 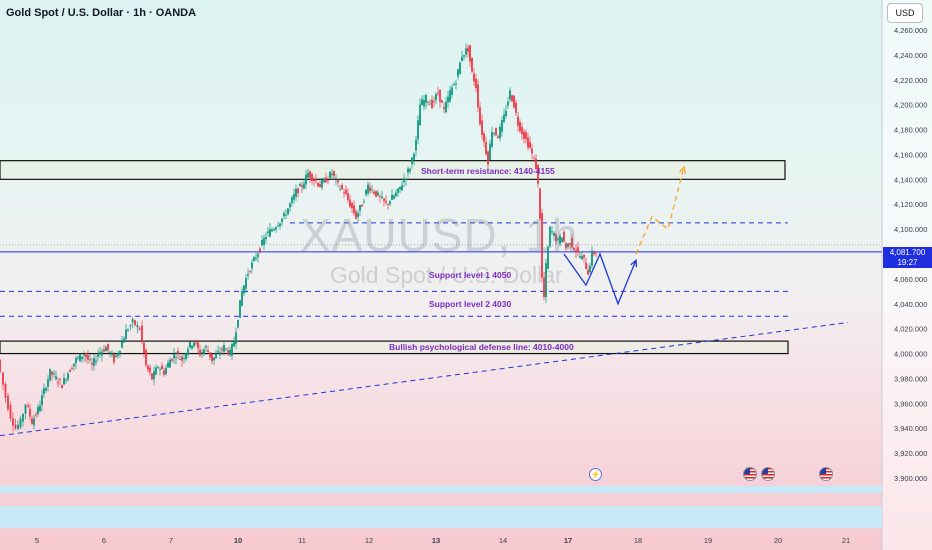 What do you see at coordinates (369, 540) in the screenshot?
I see `x-tick-label: 12` at bounding box center [369, 540].